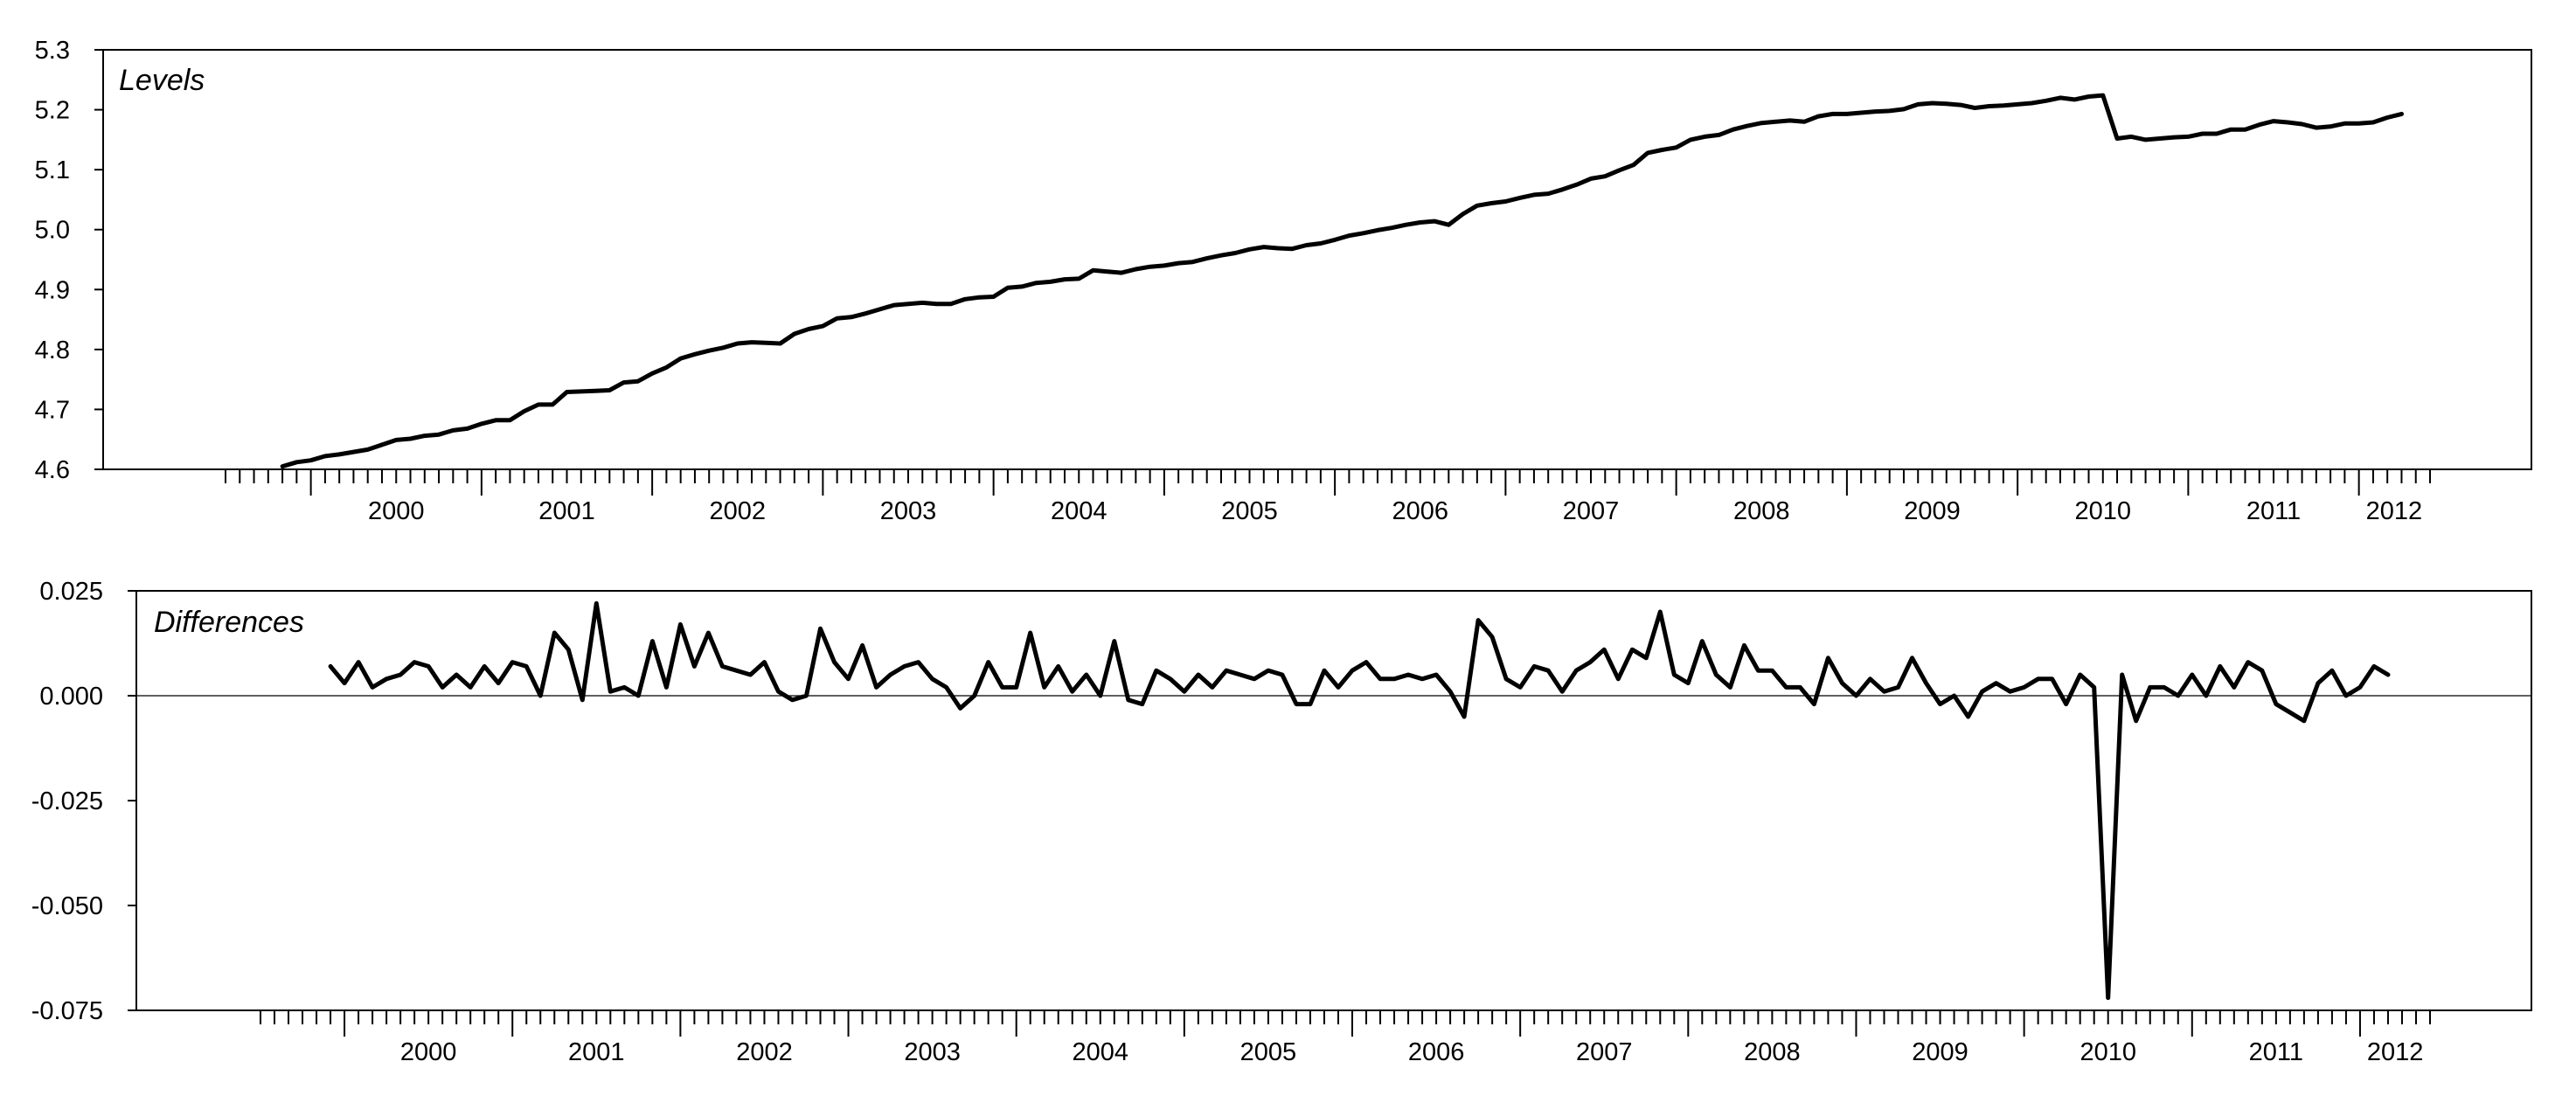 This screenshot has height=1110, width=2576. What do you see at coordinates (52, 350) in the screenshot?
I see `levels-y-tick-label: 4.8` at bounding box center [52, 350].